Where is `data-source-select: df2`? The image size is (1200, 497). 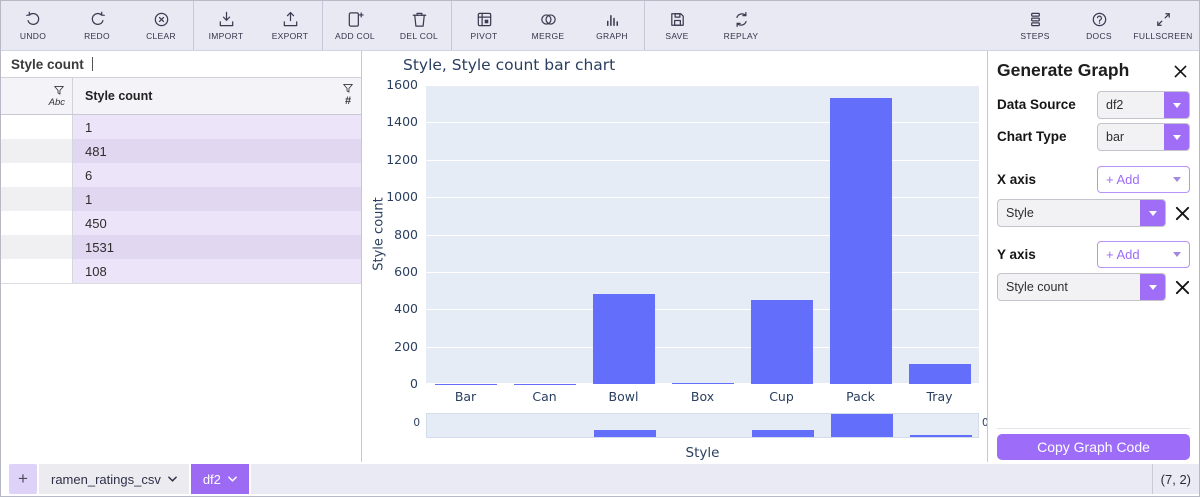 data-source-select: df2 is located at coordinates (1143, 105).